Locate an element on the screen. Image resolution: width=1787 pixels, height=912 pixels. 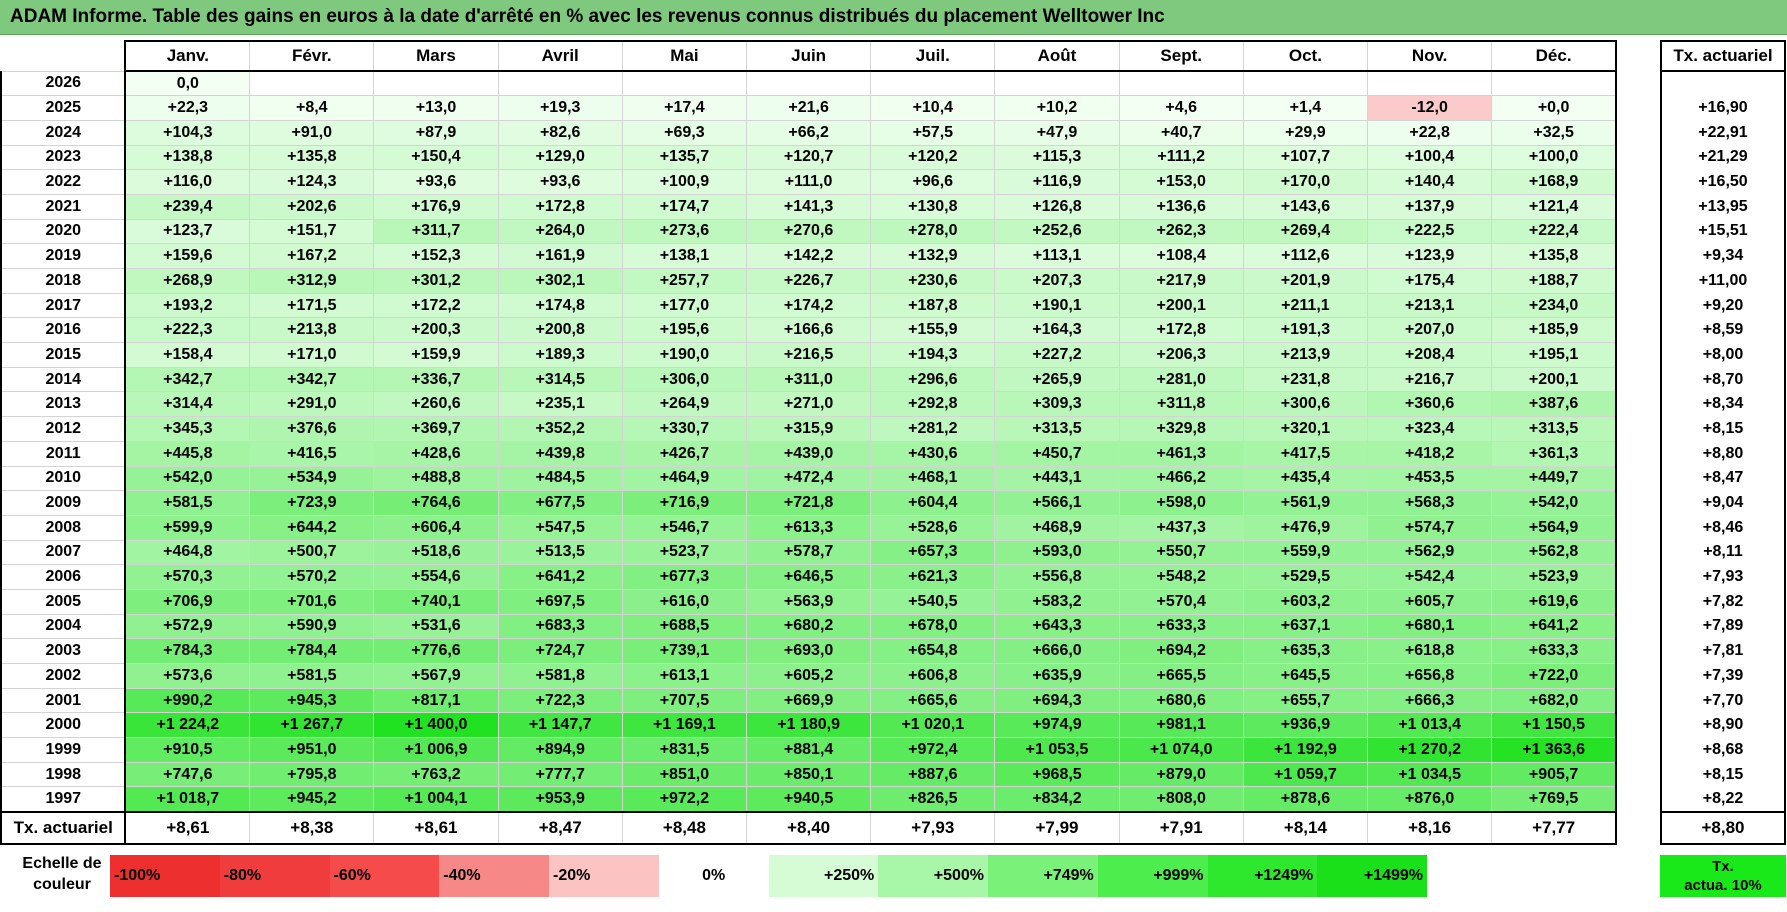
gain-cell: +168,9 is located at coordinates (1554, 182).